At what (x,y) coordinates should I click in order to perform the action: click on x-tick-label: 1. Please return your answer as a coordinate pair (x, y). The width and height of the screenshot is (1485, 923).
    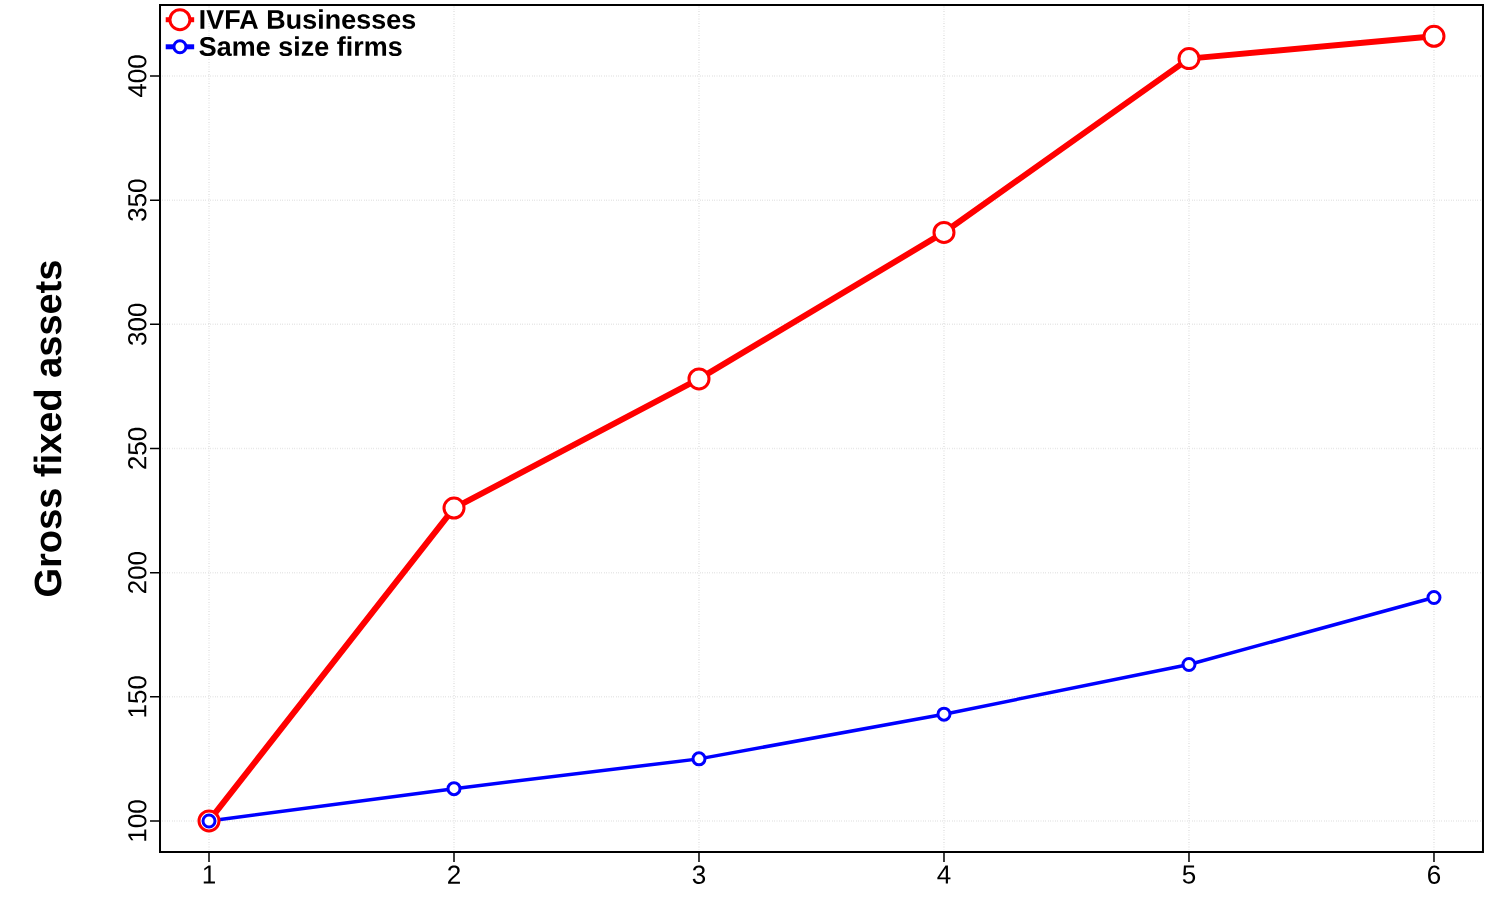
    Looking at the image, I should click on (209, 874).